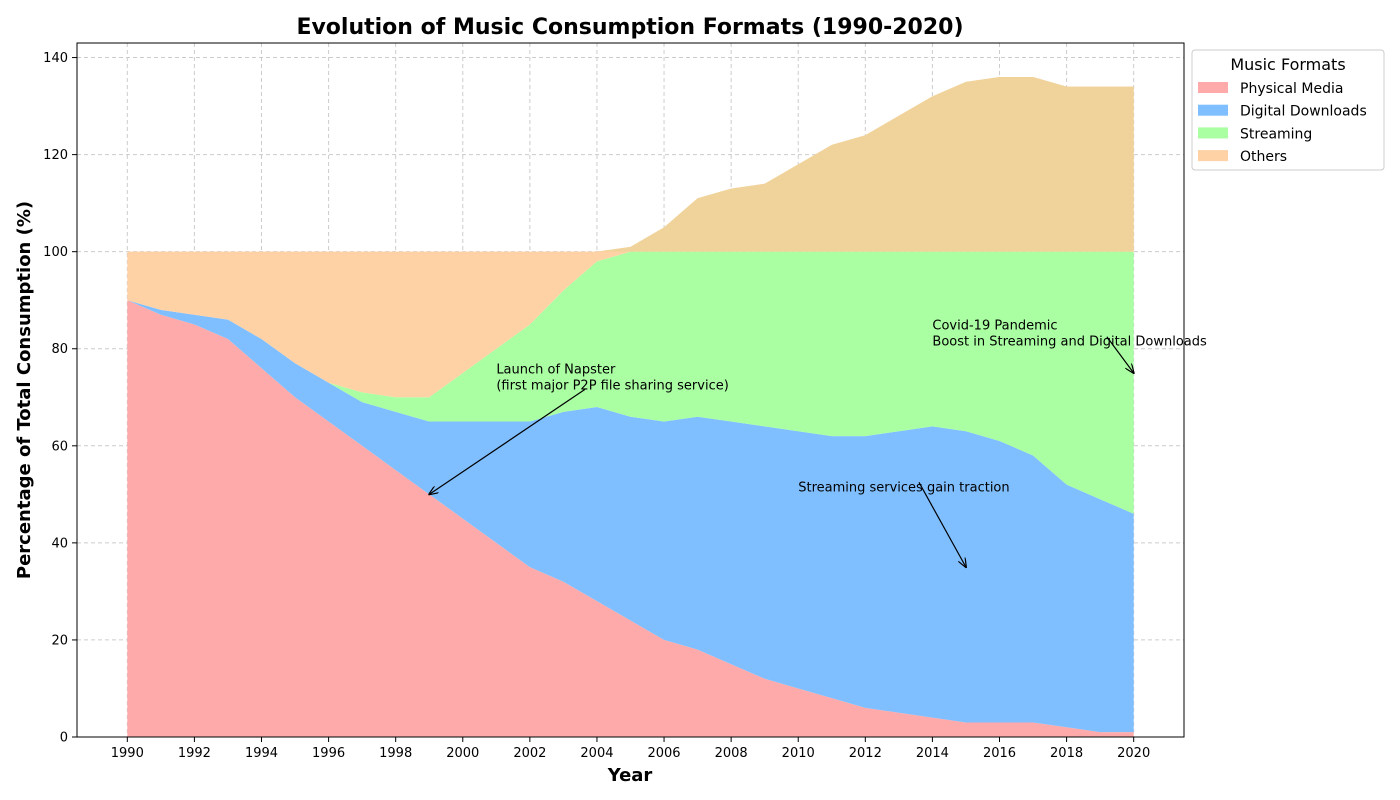  I want to click on annotation-text: Covid-19 Pandemic, so click(994, 326).